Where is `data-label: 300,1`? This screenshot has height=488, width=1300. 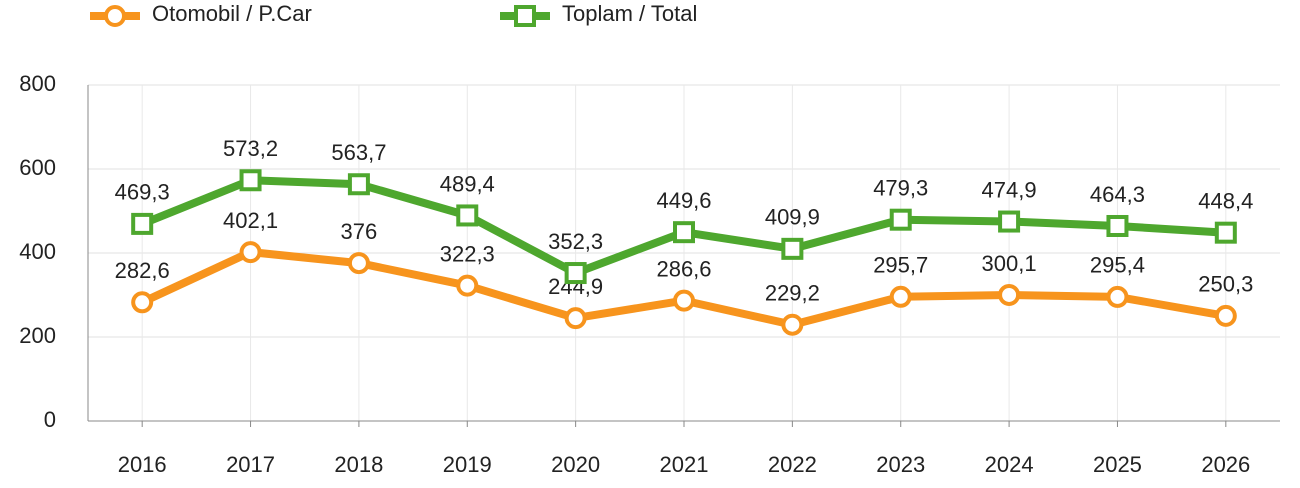 data-label: 300,1 is located at coordinates (1009, 263).